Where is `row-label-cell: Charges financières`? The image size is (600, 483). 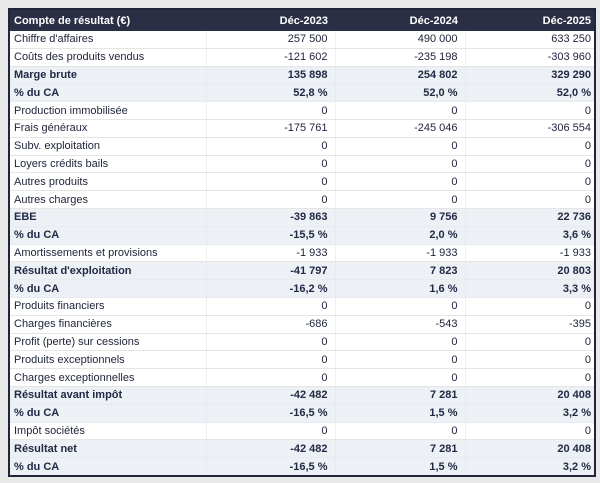 row-label-cell: Charges financières is located at coordinates (108, 324).